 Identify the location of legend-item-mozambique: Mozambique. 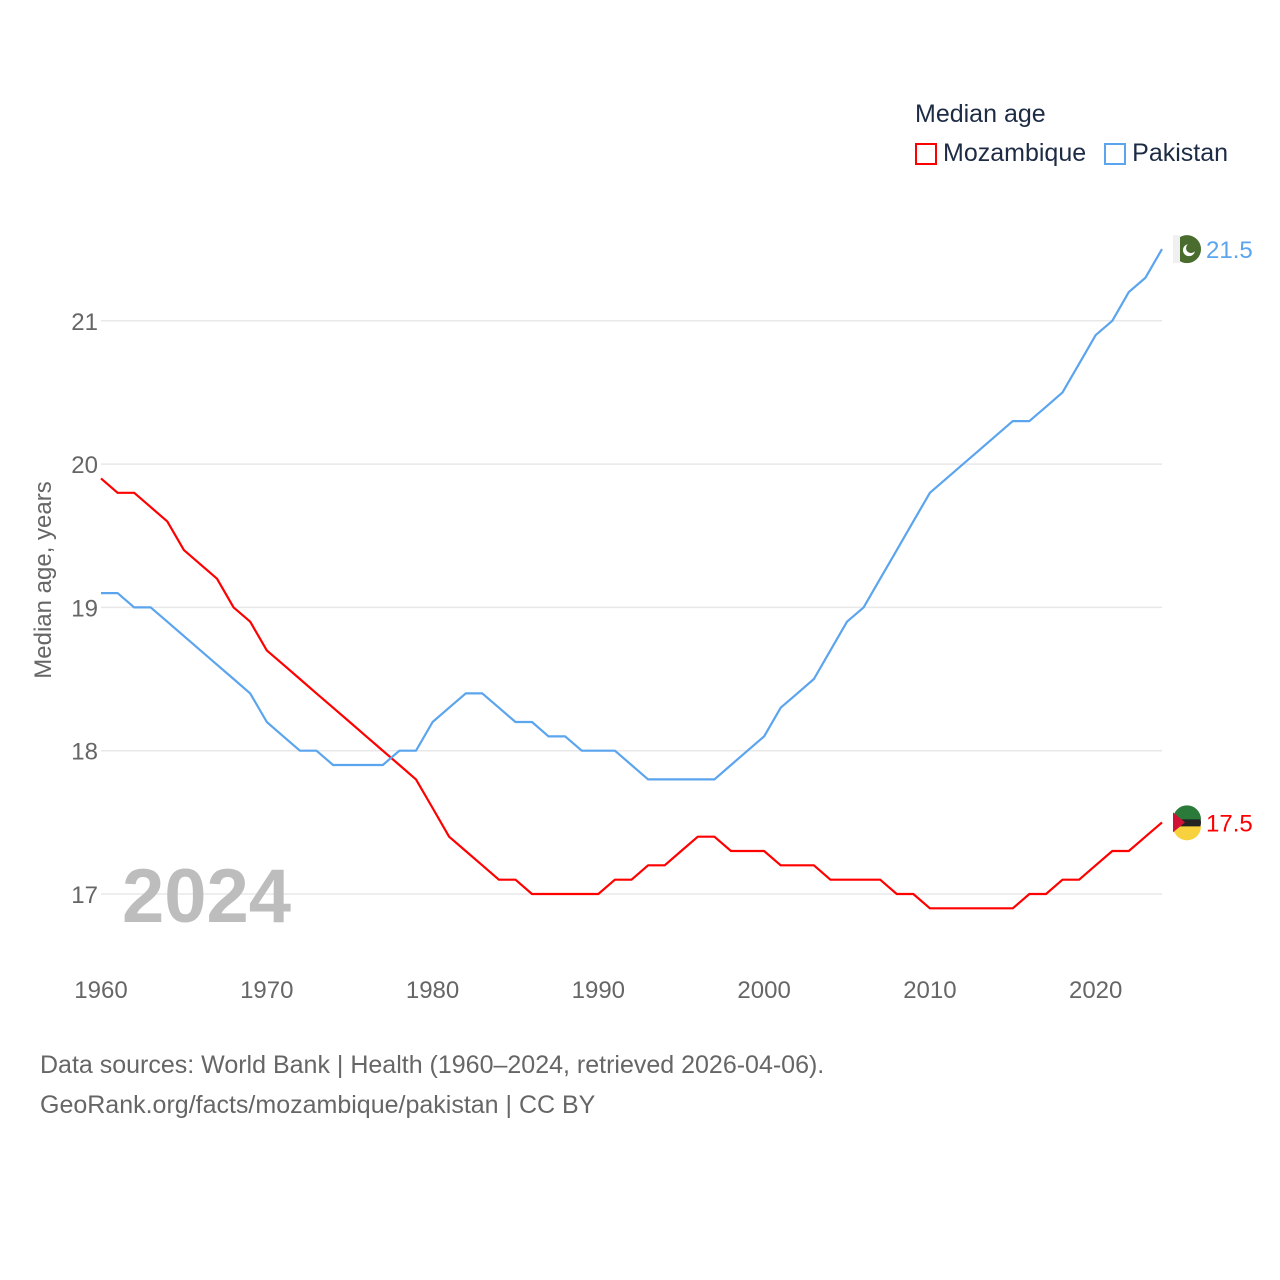
(1000, 153).